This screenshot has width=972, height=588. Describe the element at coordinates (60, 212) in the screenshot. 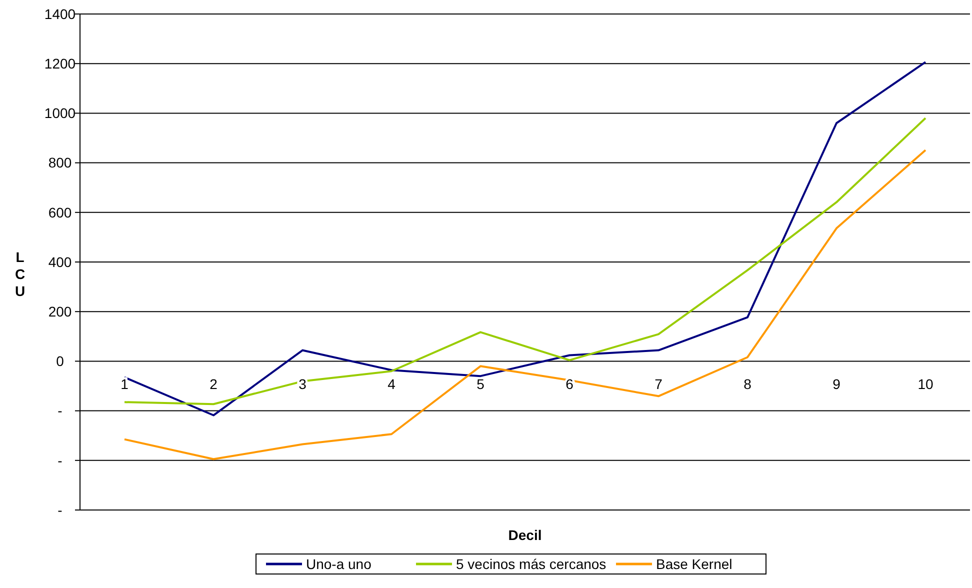

I see `y-tick-label: 600` at that location.